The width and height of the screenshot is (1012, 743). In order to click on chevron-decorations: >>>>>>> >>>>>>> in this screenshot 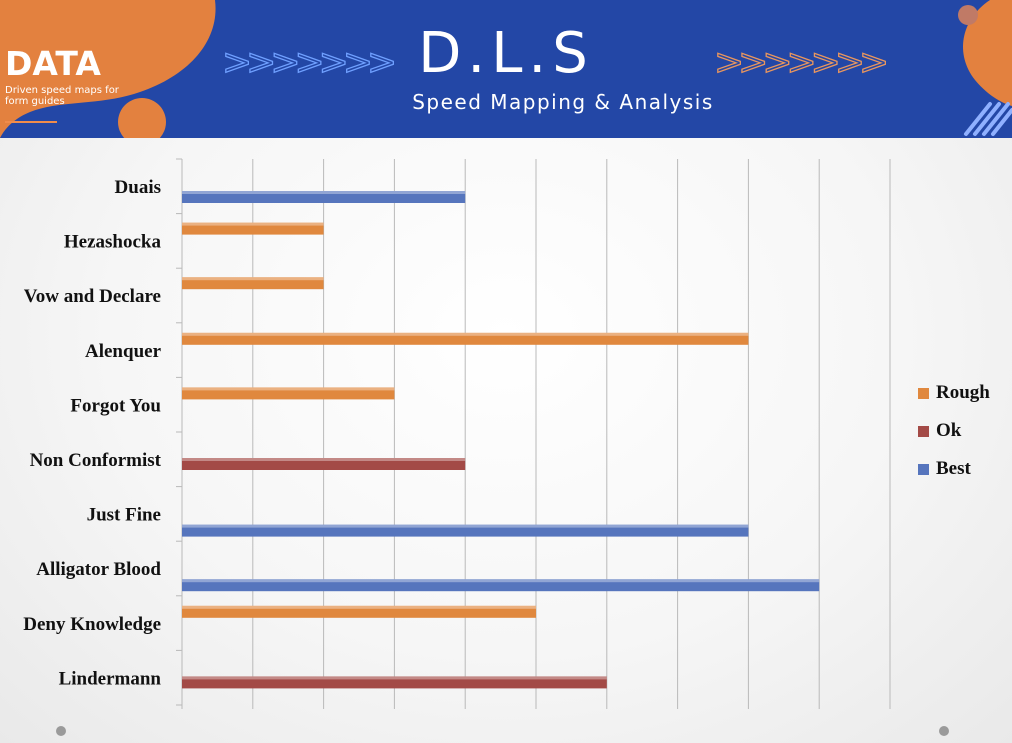, I will do `click(556, 62)`.